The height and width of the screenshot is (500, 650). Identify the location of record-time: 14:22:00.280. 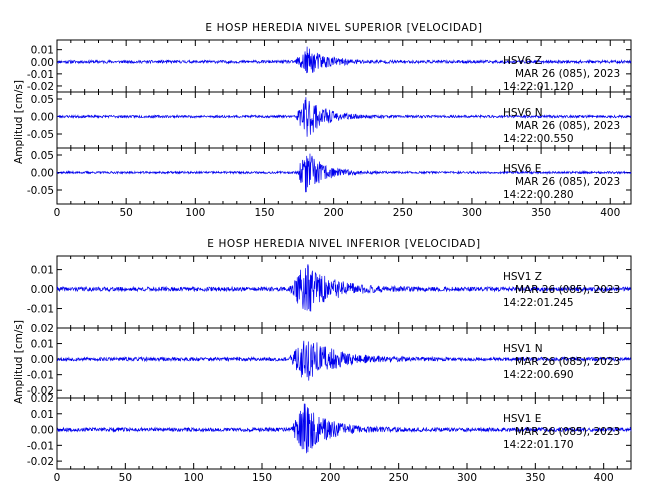
(538, 195).